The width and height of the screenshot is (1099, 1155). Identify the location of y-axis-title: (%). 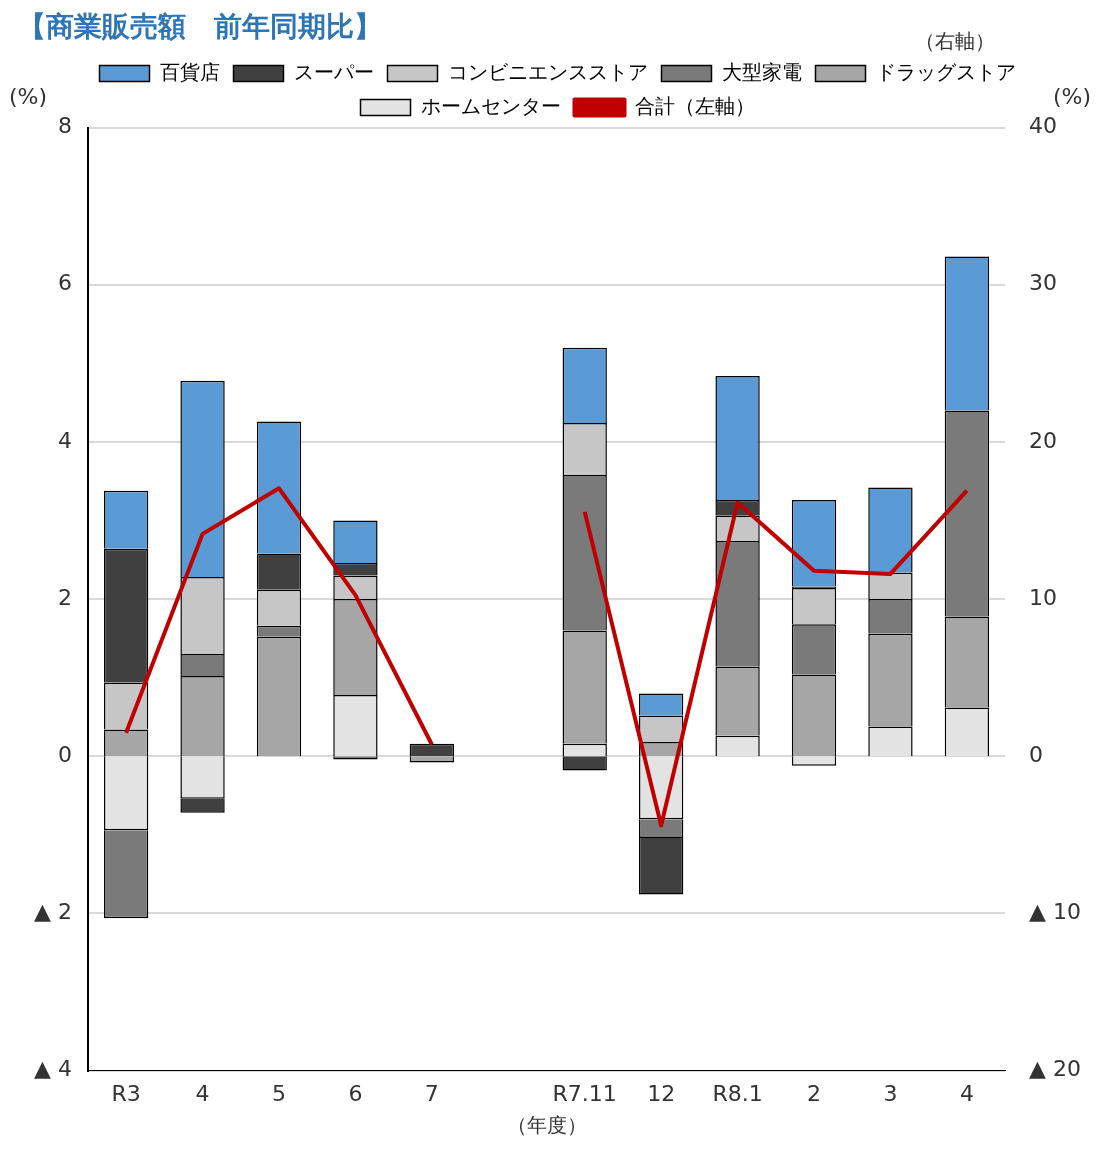
(28, 97).